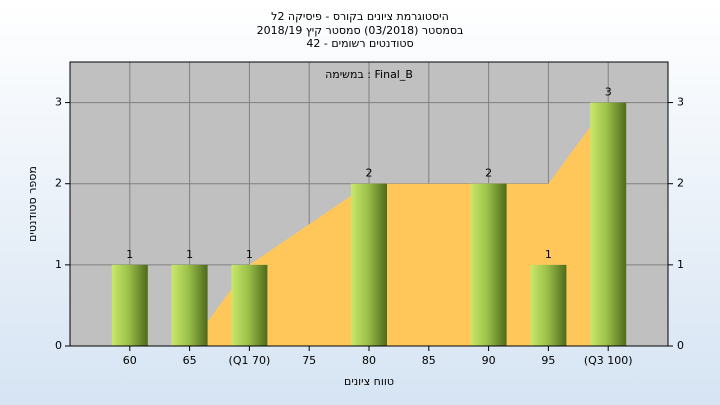 This screenshot has width=720, height=405. What do you see at coordinates (32, 204) in the screenshot?
I see `y-axis-title: מספר סטודנטים` at bounding box center [32, 204].